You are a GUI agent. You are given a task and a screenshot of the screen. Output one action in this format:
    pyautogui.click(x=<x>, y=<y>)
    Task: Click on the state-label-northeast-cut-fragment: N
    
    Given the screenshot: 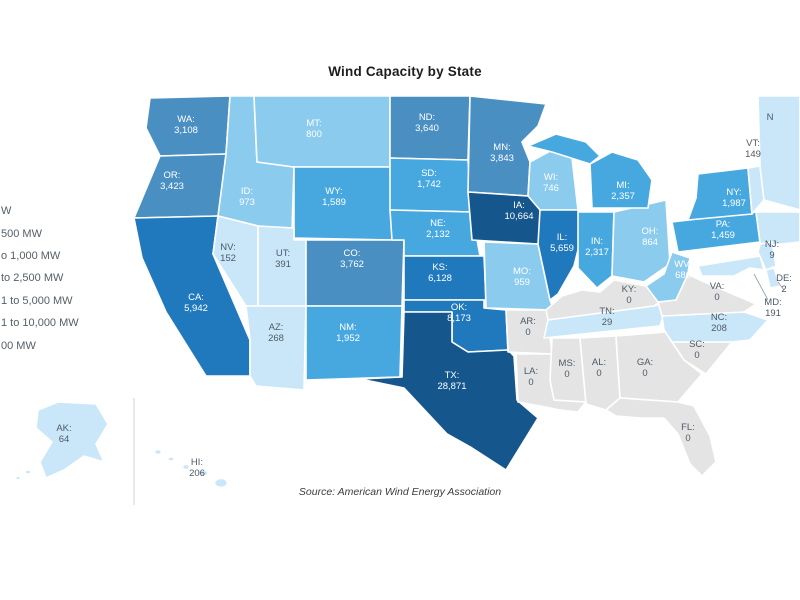 What is the action you would take?
    pyautogui.click(x=770, y=117)
    